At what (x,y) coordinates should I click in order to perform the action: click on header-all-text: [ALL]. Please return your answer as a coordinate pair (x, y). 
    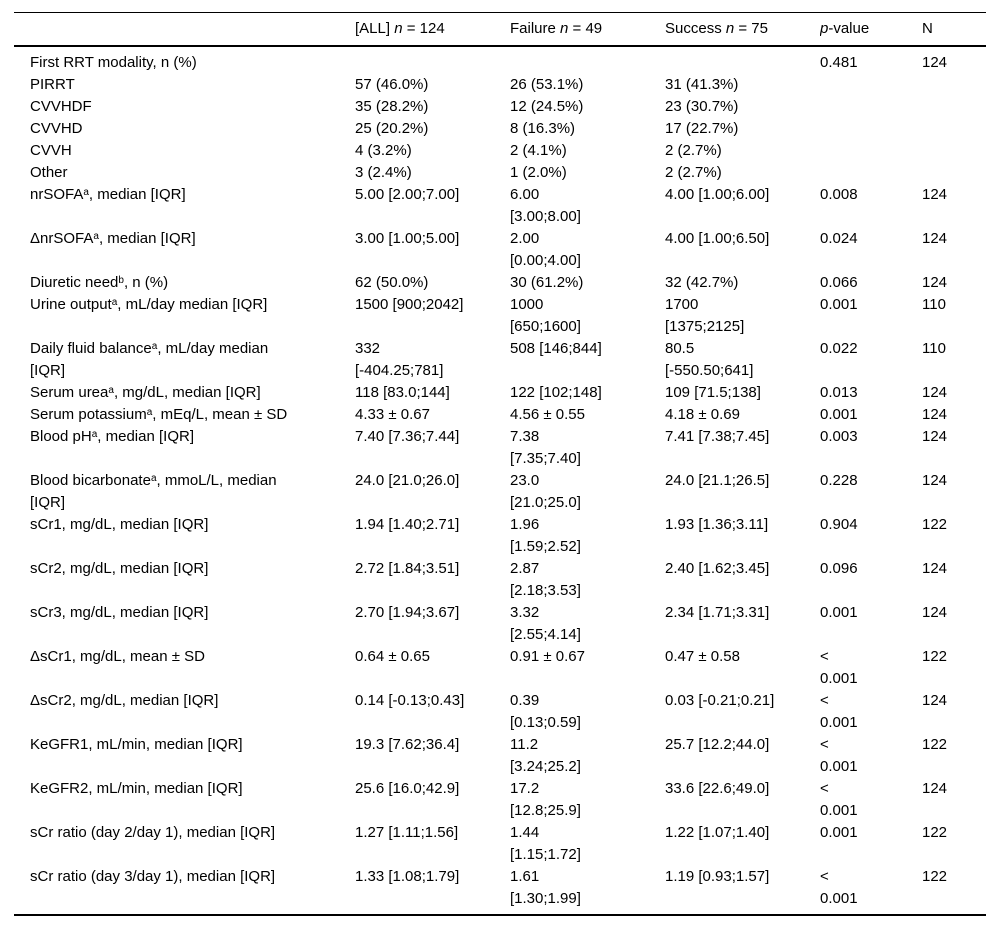
    Looking at the image, I should click on (375, 28).